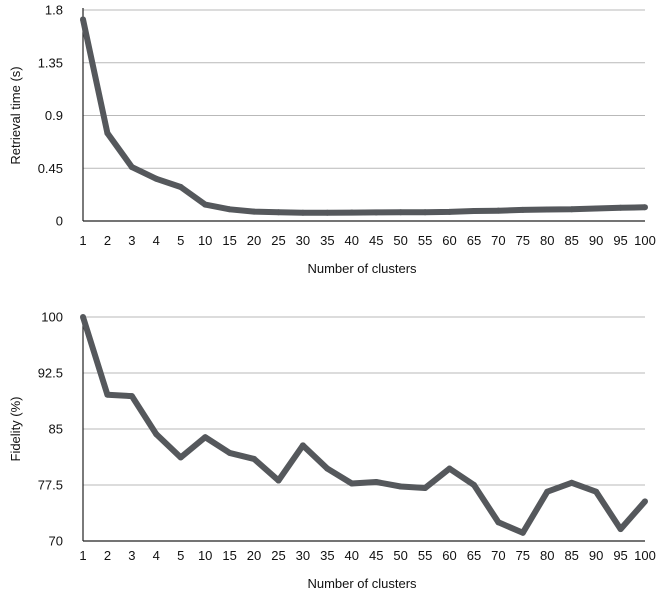 This screenshot has height=596, width=660. I want to click on x-tick-label: 90, so click(596, 240).